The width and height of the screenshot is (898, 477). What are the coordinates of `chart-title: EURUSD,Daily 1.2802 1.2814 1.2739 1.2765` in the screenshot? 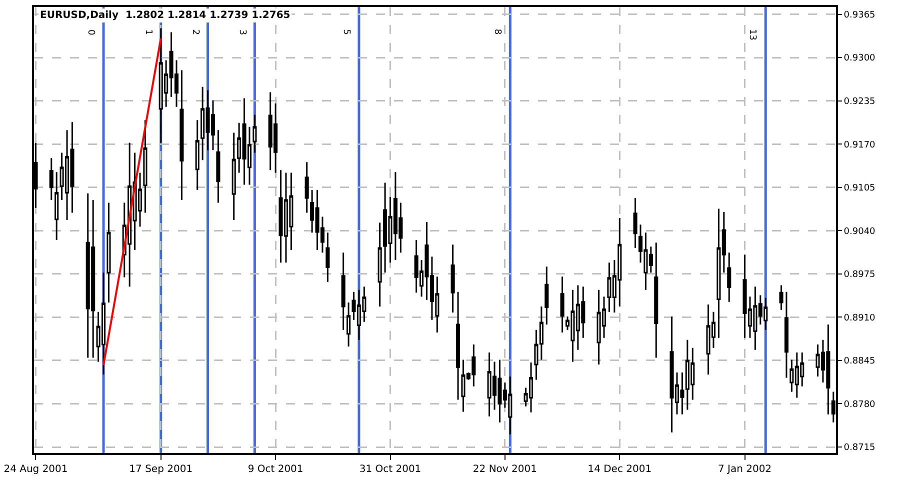 It's located at (165, 15).